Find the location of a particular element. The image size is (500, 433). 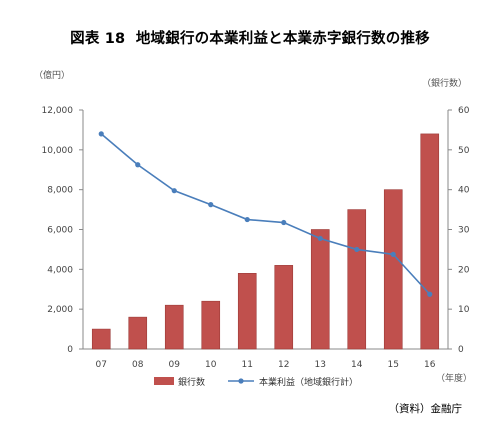

right-tick-label: 0 is located at coordinates (461, 350).